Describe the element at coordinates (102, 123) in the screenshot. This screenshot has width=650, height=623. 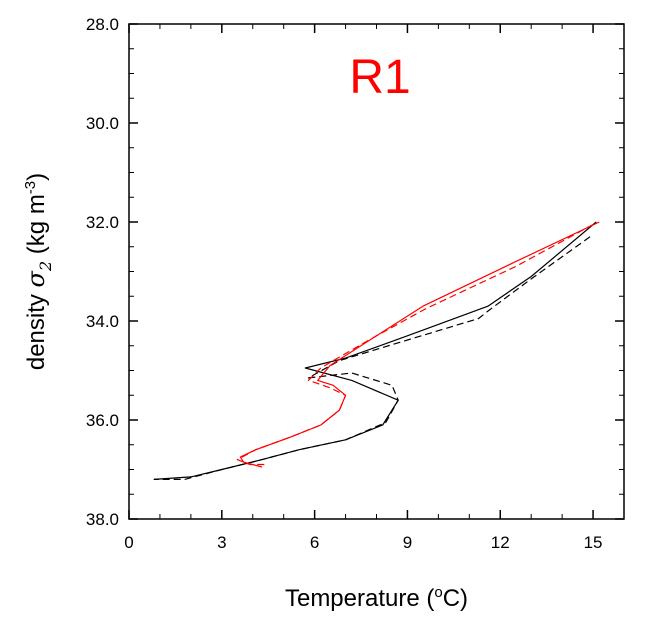
I see `y-tick-label: 30.0` at that location.